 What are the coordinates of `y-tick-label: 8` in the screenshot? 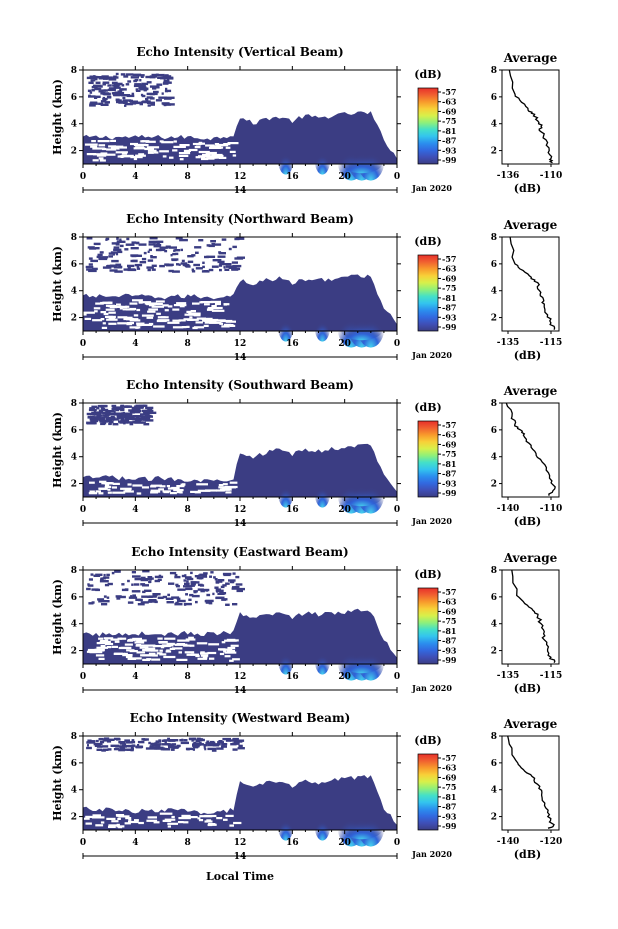 It's located at (74, 737).